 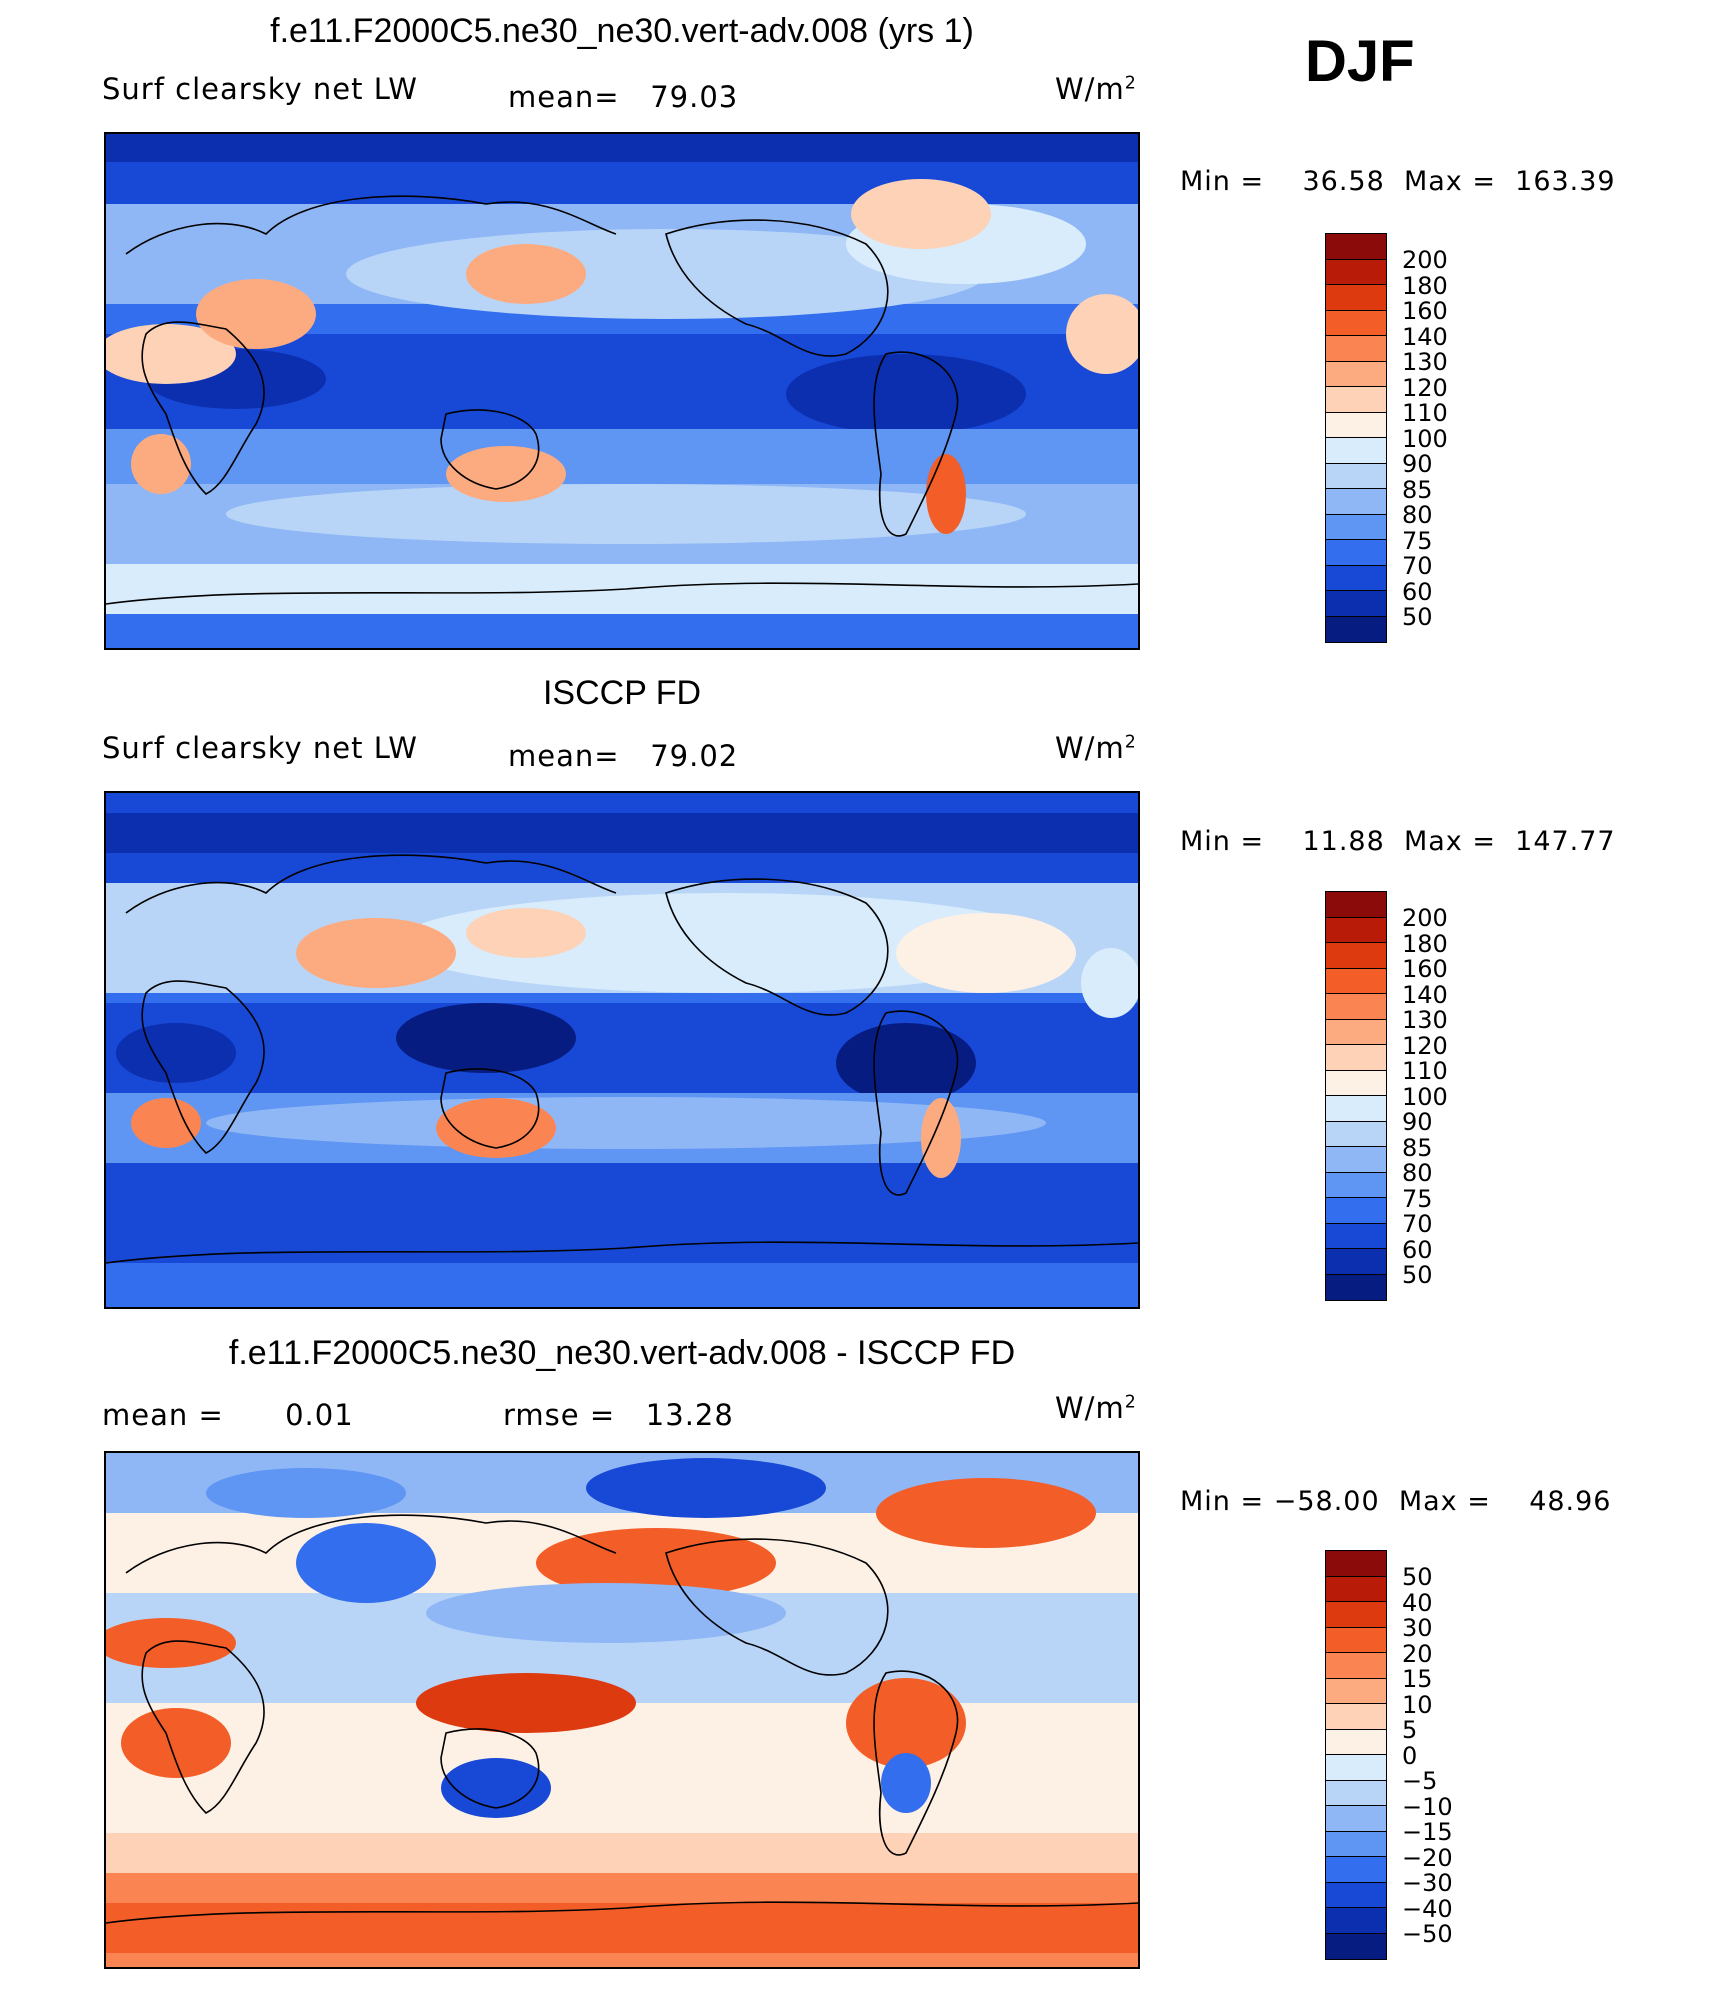 I want to click on colorbar-tick: 40, so click(x=1417, y=1602).